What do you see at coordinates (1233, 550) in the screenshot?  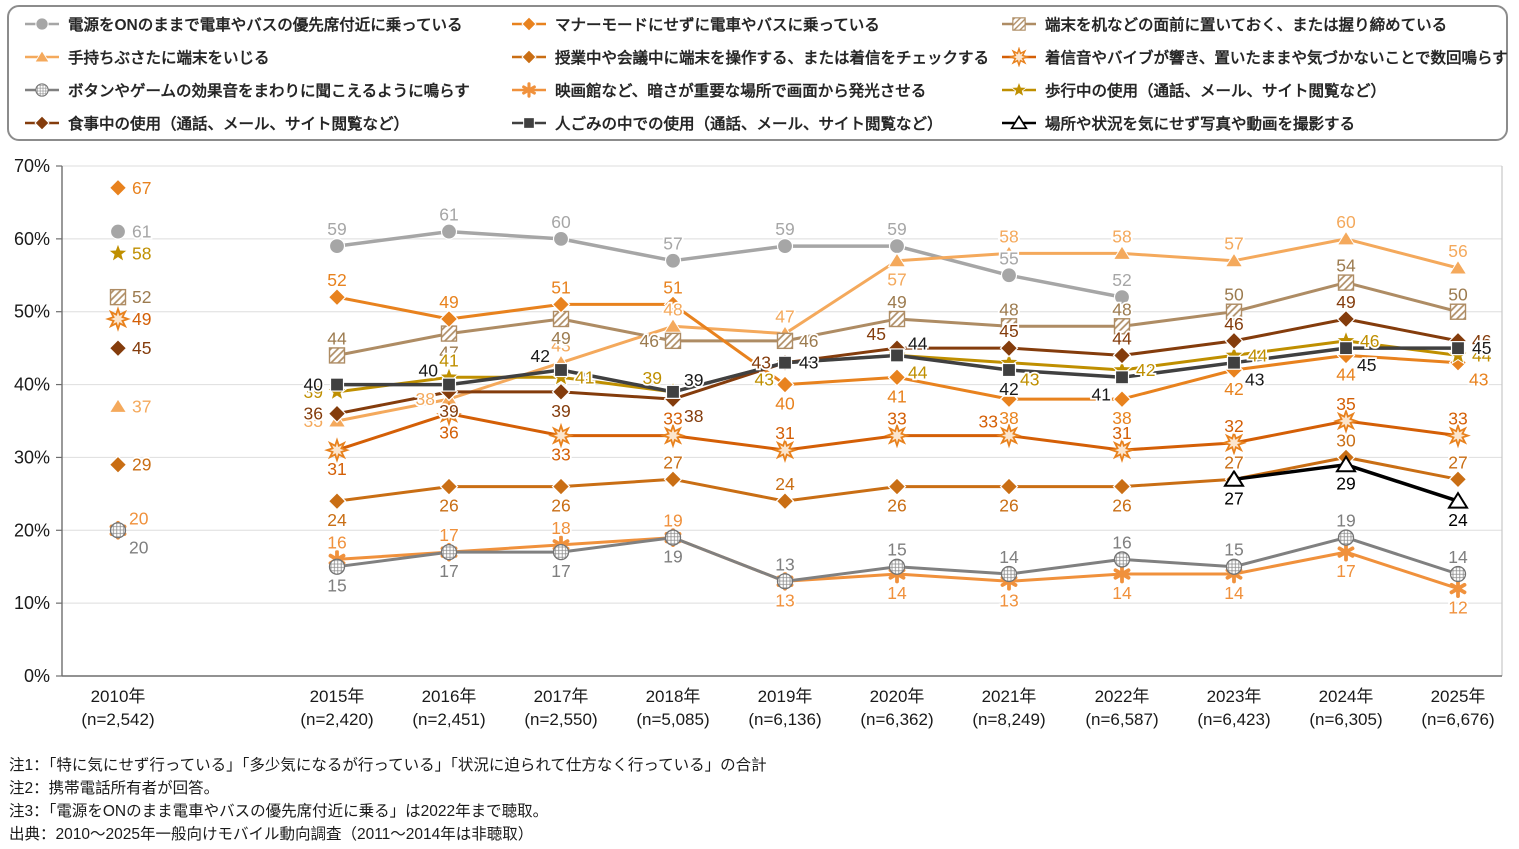 I see `data-label: 15` at bounding box center [1233, 550].